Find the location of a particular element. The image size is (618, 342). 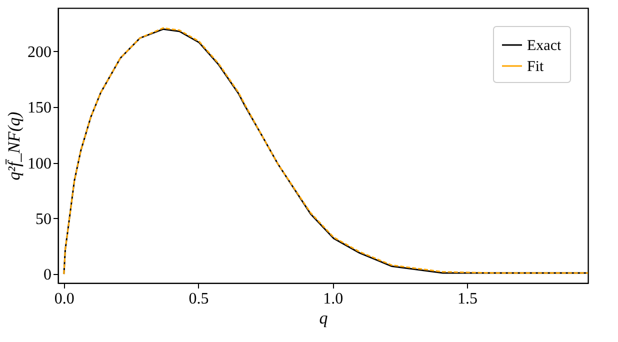

y-tick-label: 150 is located at coordinates (40, 108).